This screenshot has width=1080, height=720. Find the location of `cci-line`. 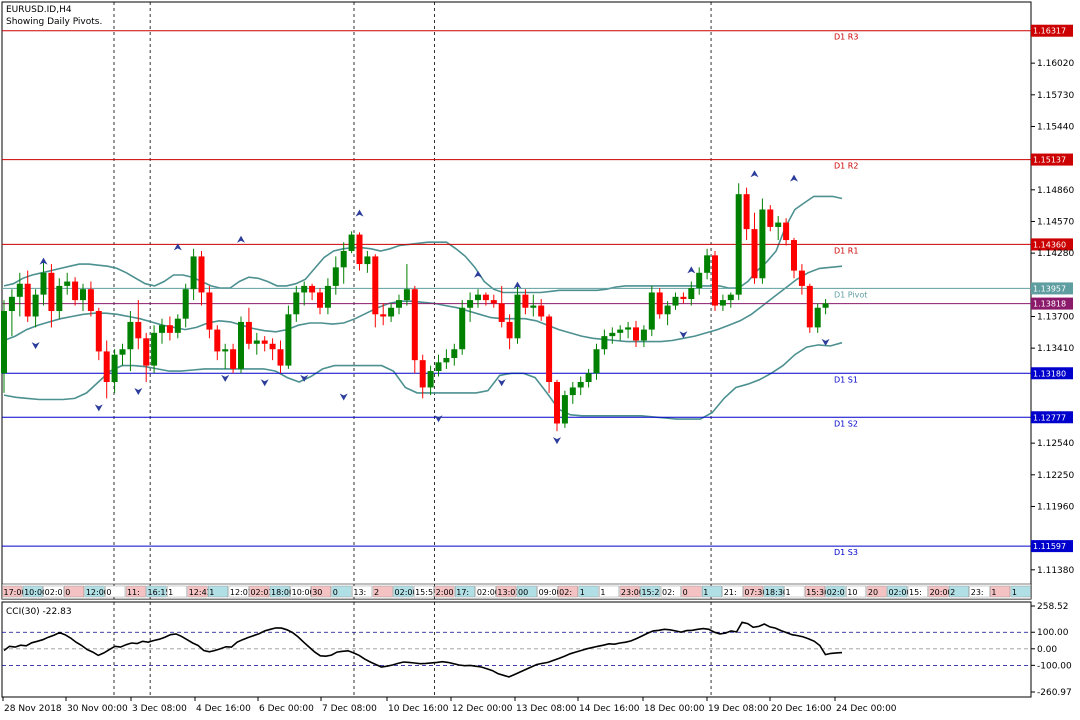

cci-line is located at coordinates (423, 649).